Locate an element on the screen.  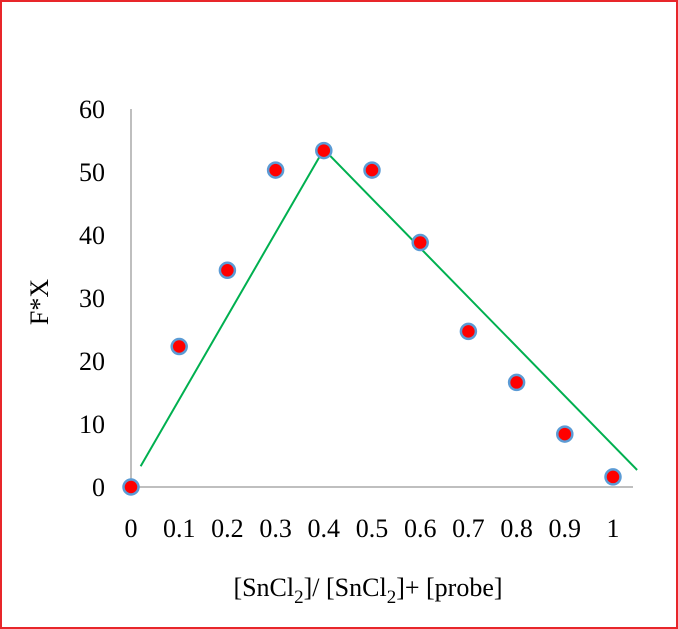
x-axis-title-part-3: ]+ [probe] is located at coordinates (449, 587).